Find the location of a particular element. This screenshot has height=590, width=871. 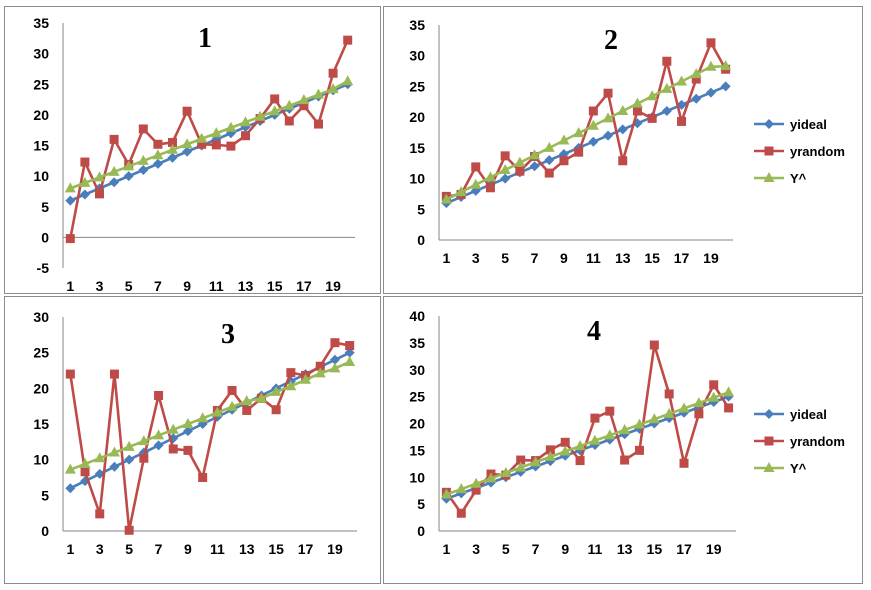

legend-marker is located at coordinates (769, 414).